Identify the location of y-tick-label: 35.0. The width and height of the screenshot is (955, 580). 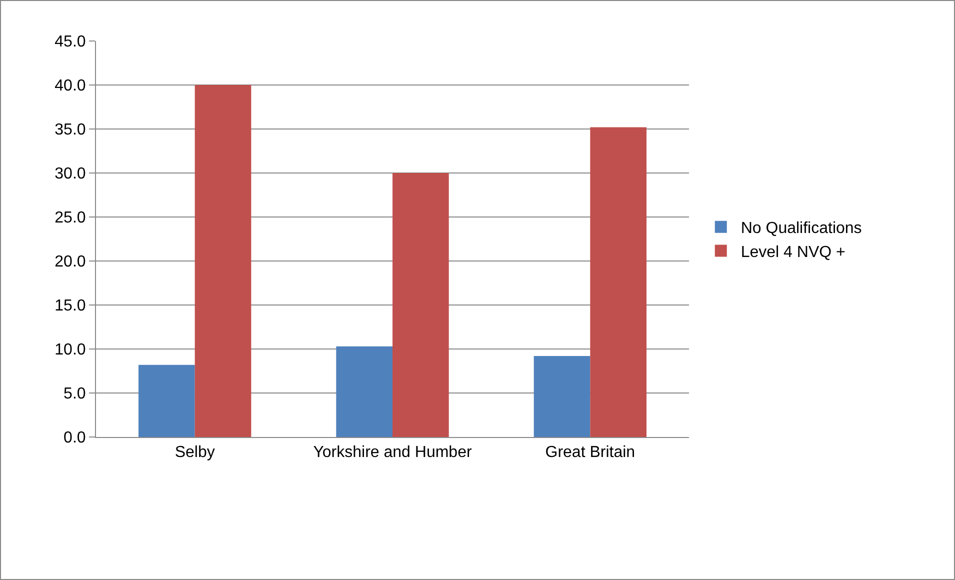
(70, 130).